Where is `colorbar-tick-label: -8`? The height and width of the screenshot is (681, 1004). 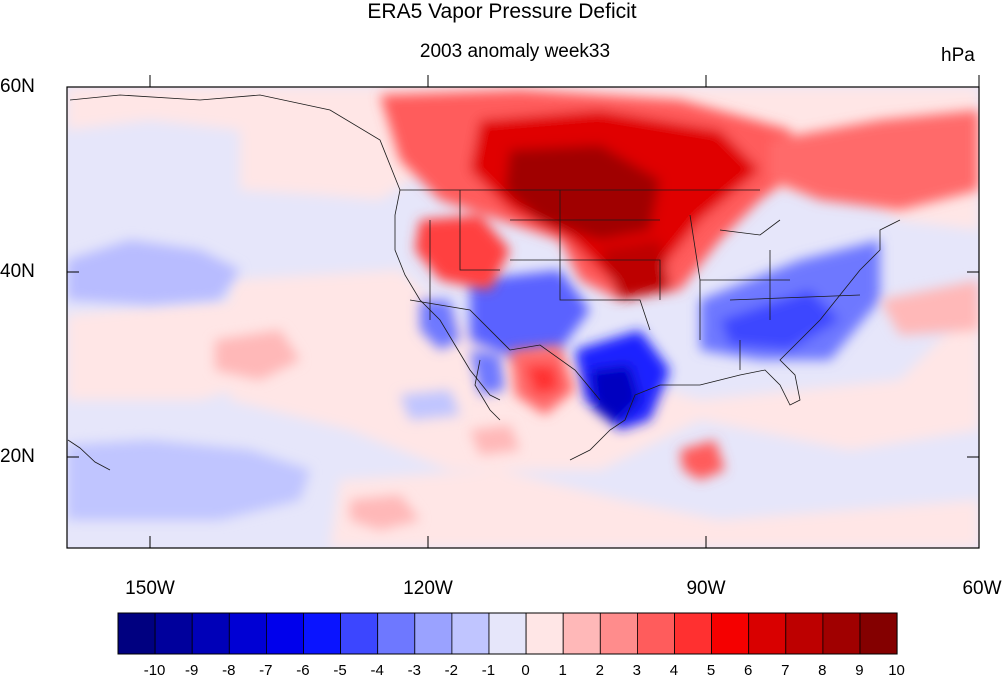 colorbar-tick-label: -8 is located at coordinates (229, 670).